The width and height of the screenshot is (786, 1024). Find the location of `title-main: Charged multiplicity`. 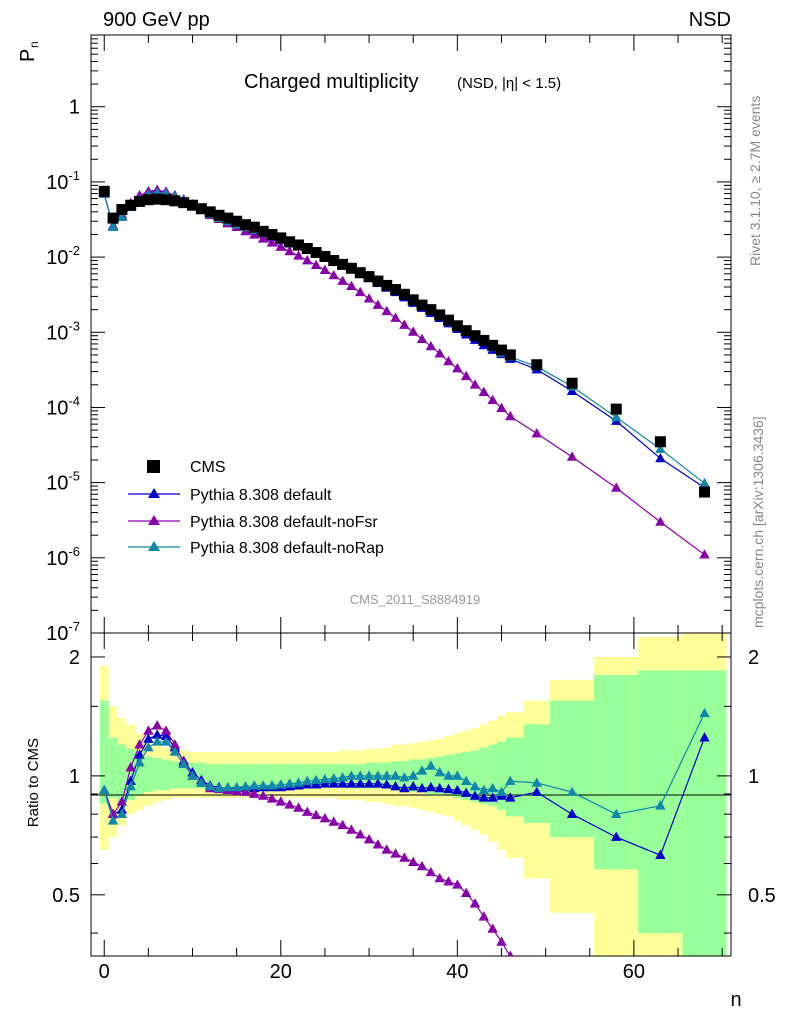

title-main: Charged multiplicity is located at coordinates (331, 82).